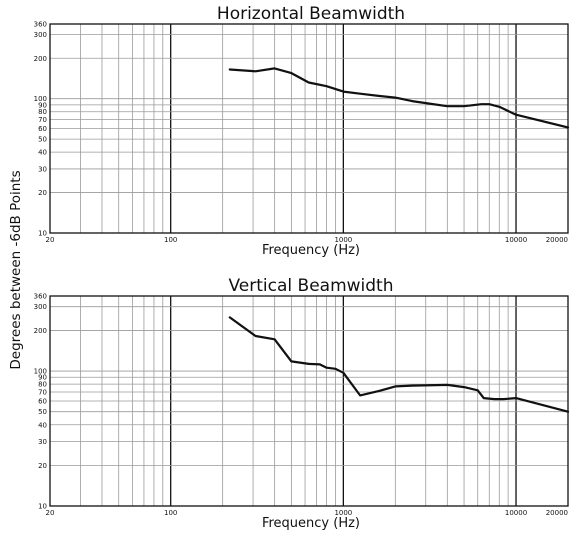  What do you see at coordinates (311, 14) in the screenshot?
I see `chart-title: Horizontal Beamwidth` at bounding box center [311, 14].